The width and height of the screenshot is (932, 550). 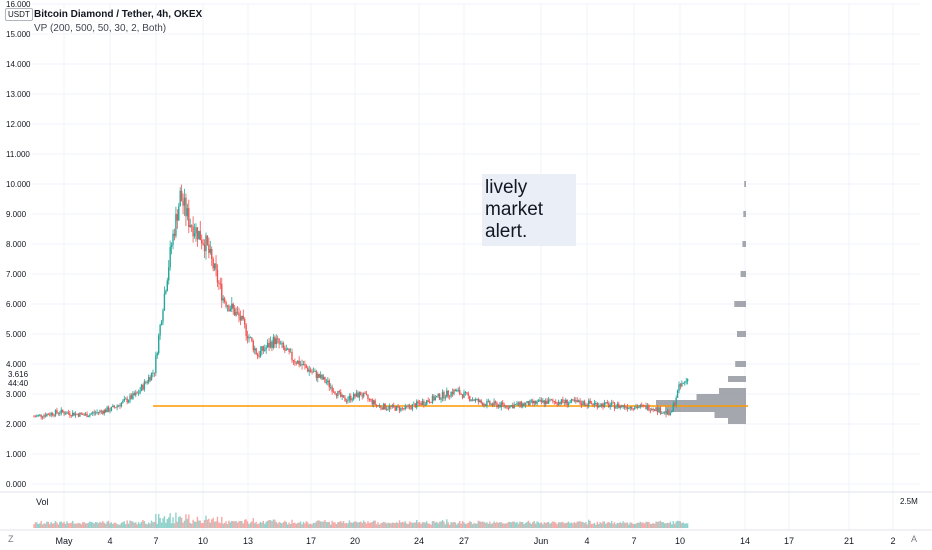 I want to click on symbol-title: Bitcoin Diamond / Tether, 4h, OKEX, so click(x=118, y=14).